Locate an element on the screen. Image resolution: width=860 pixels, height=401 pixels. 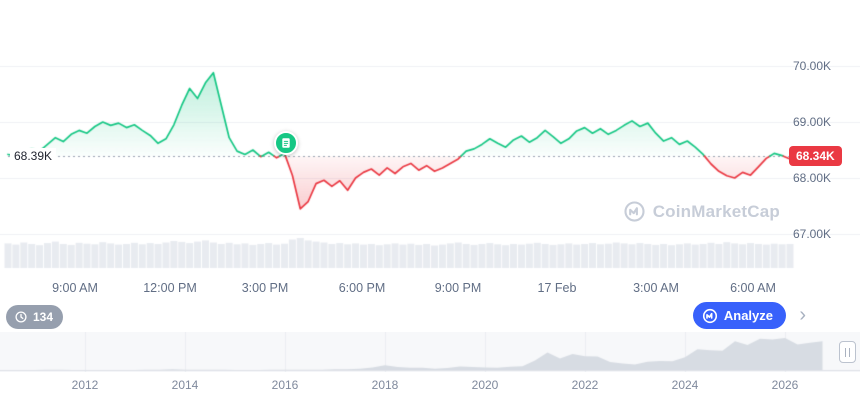
analyze-button: Analyze is located at coordinates (739, 315).